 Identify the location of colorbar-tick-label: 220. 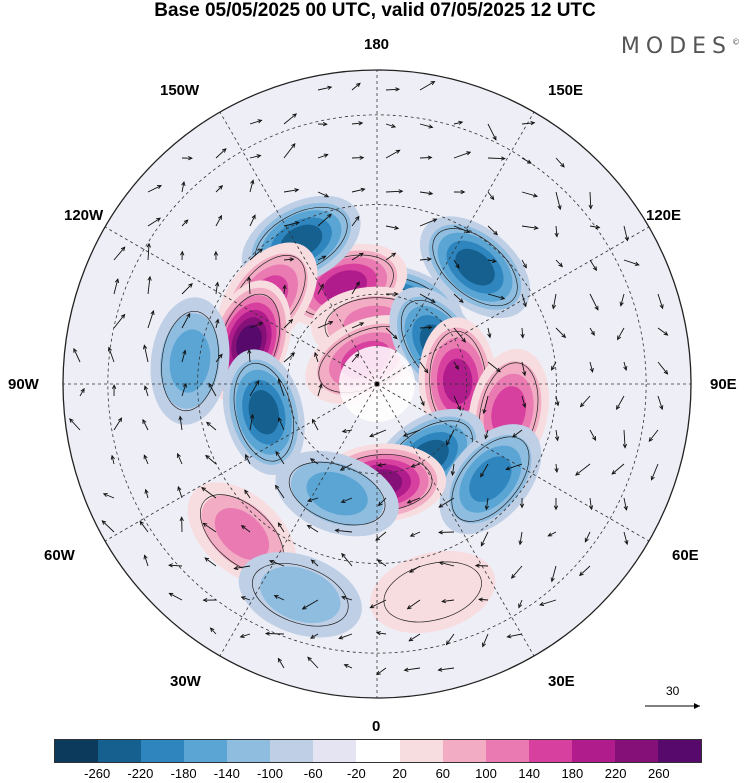
(615, 773).